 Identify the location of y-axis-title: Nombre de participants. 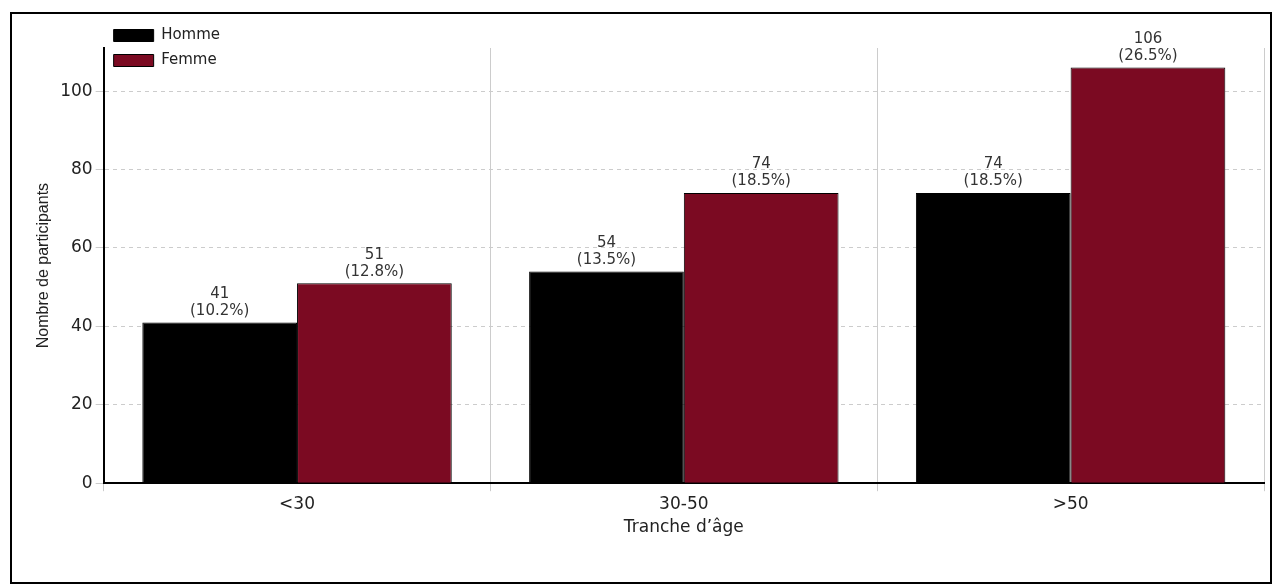
(43, 265).